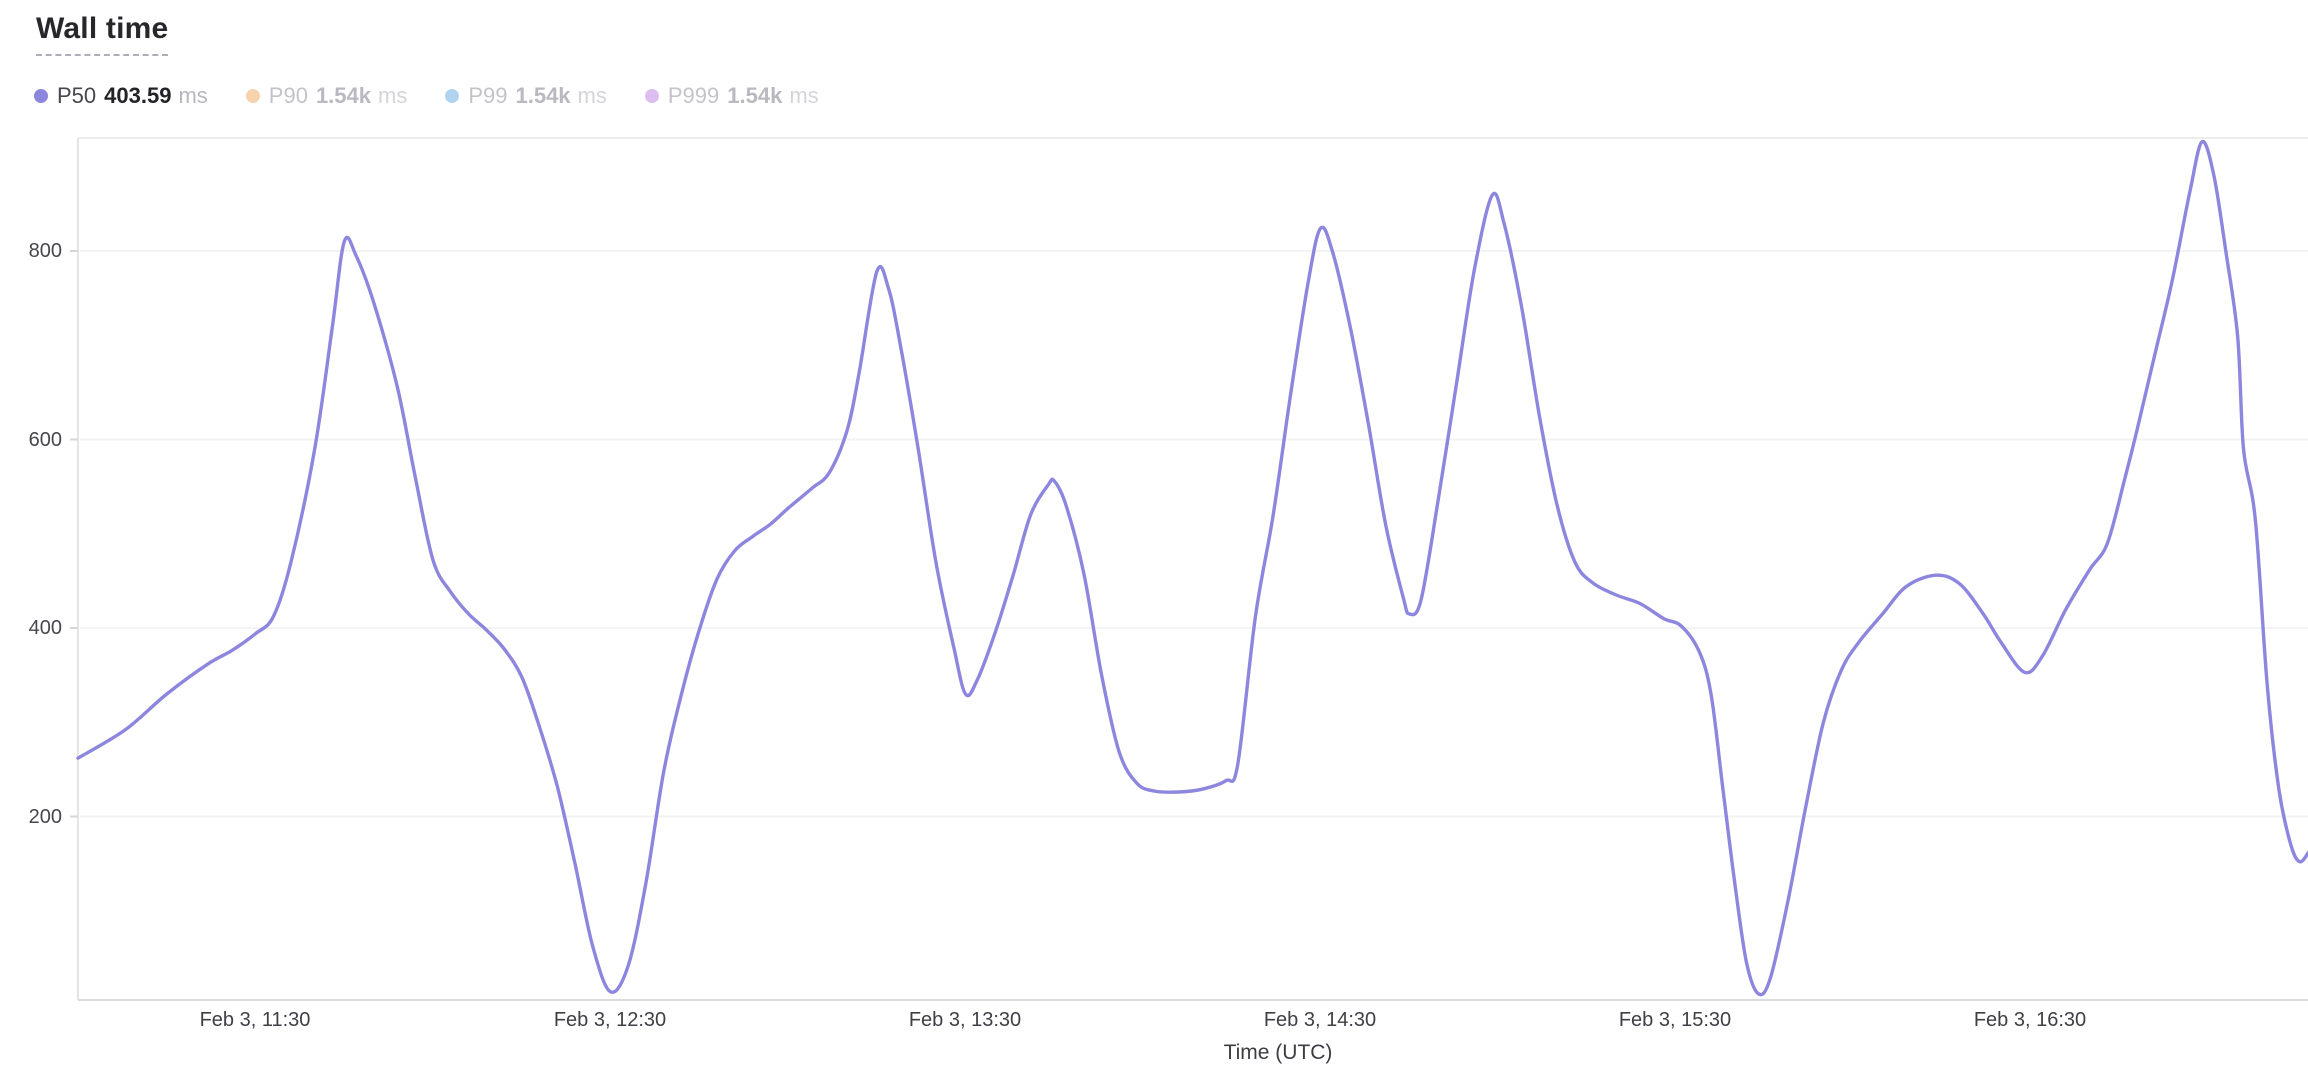 The width and height of the screenshot is (2308, 1068). I want to click on y-tick-200: 200, so click(45, 817).